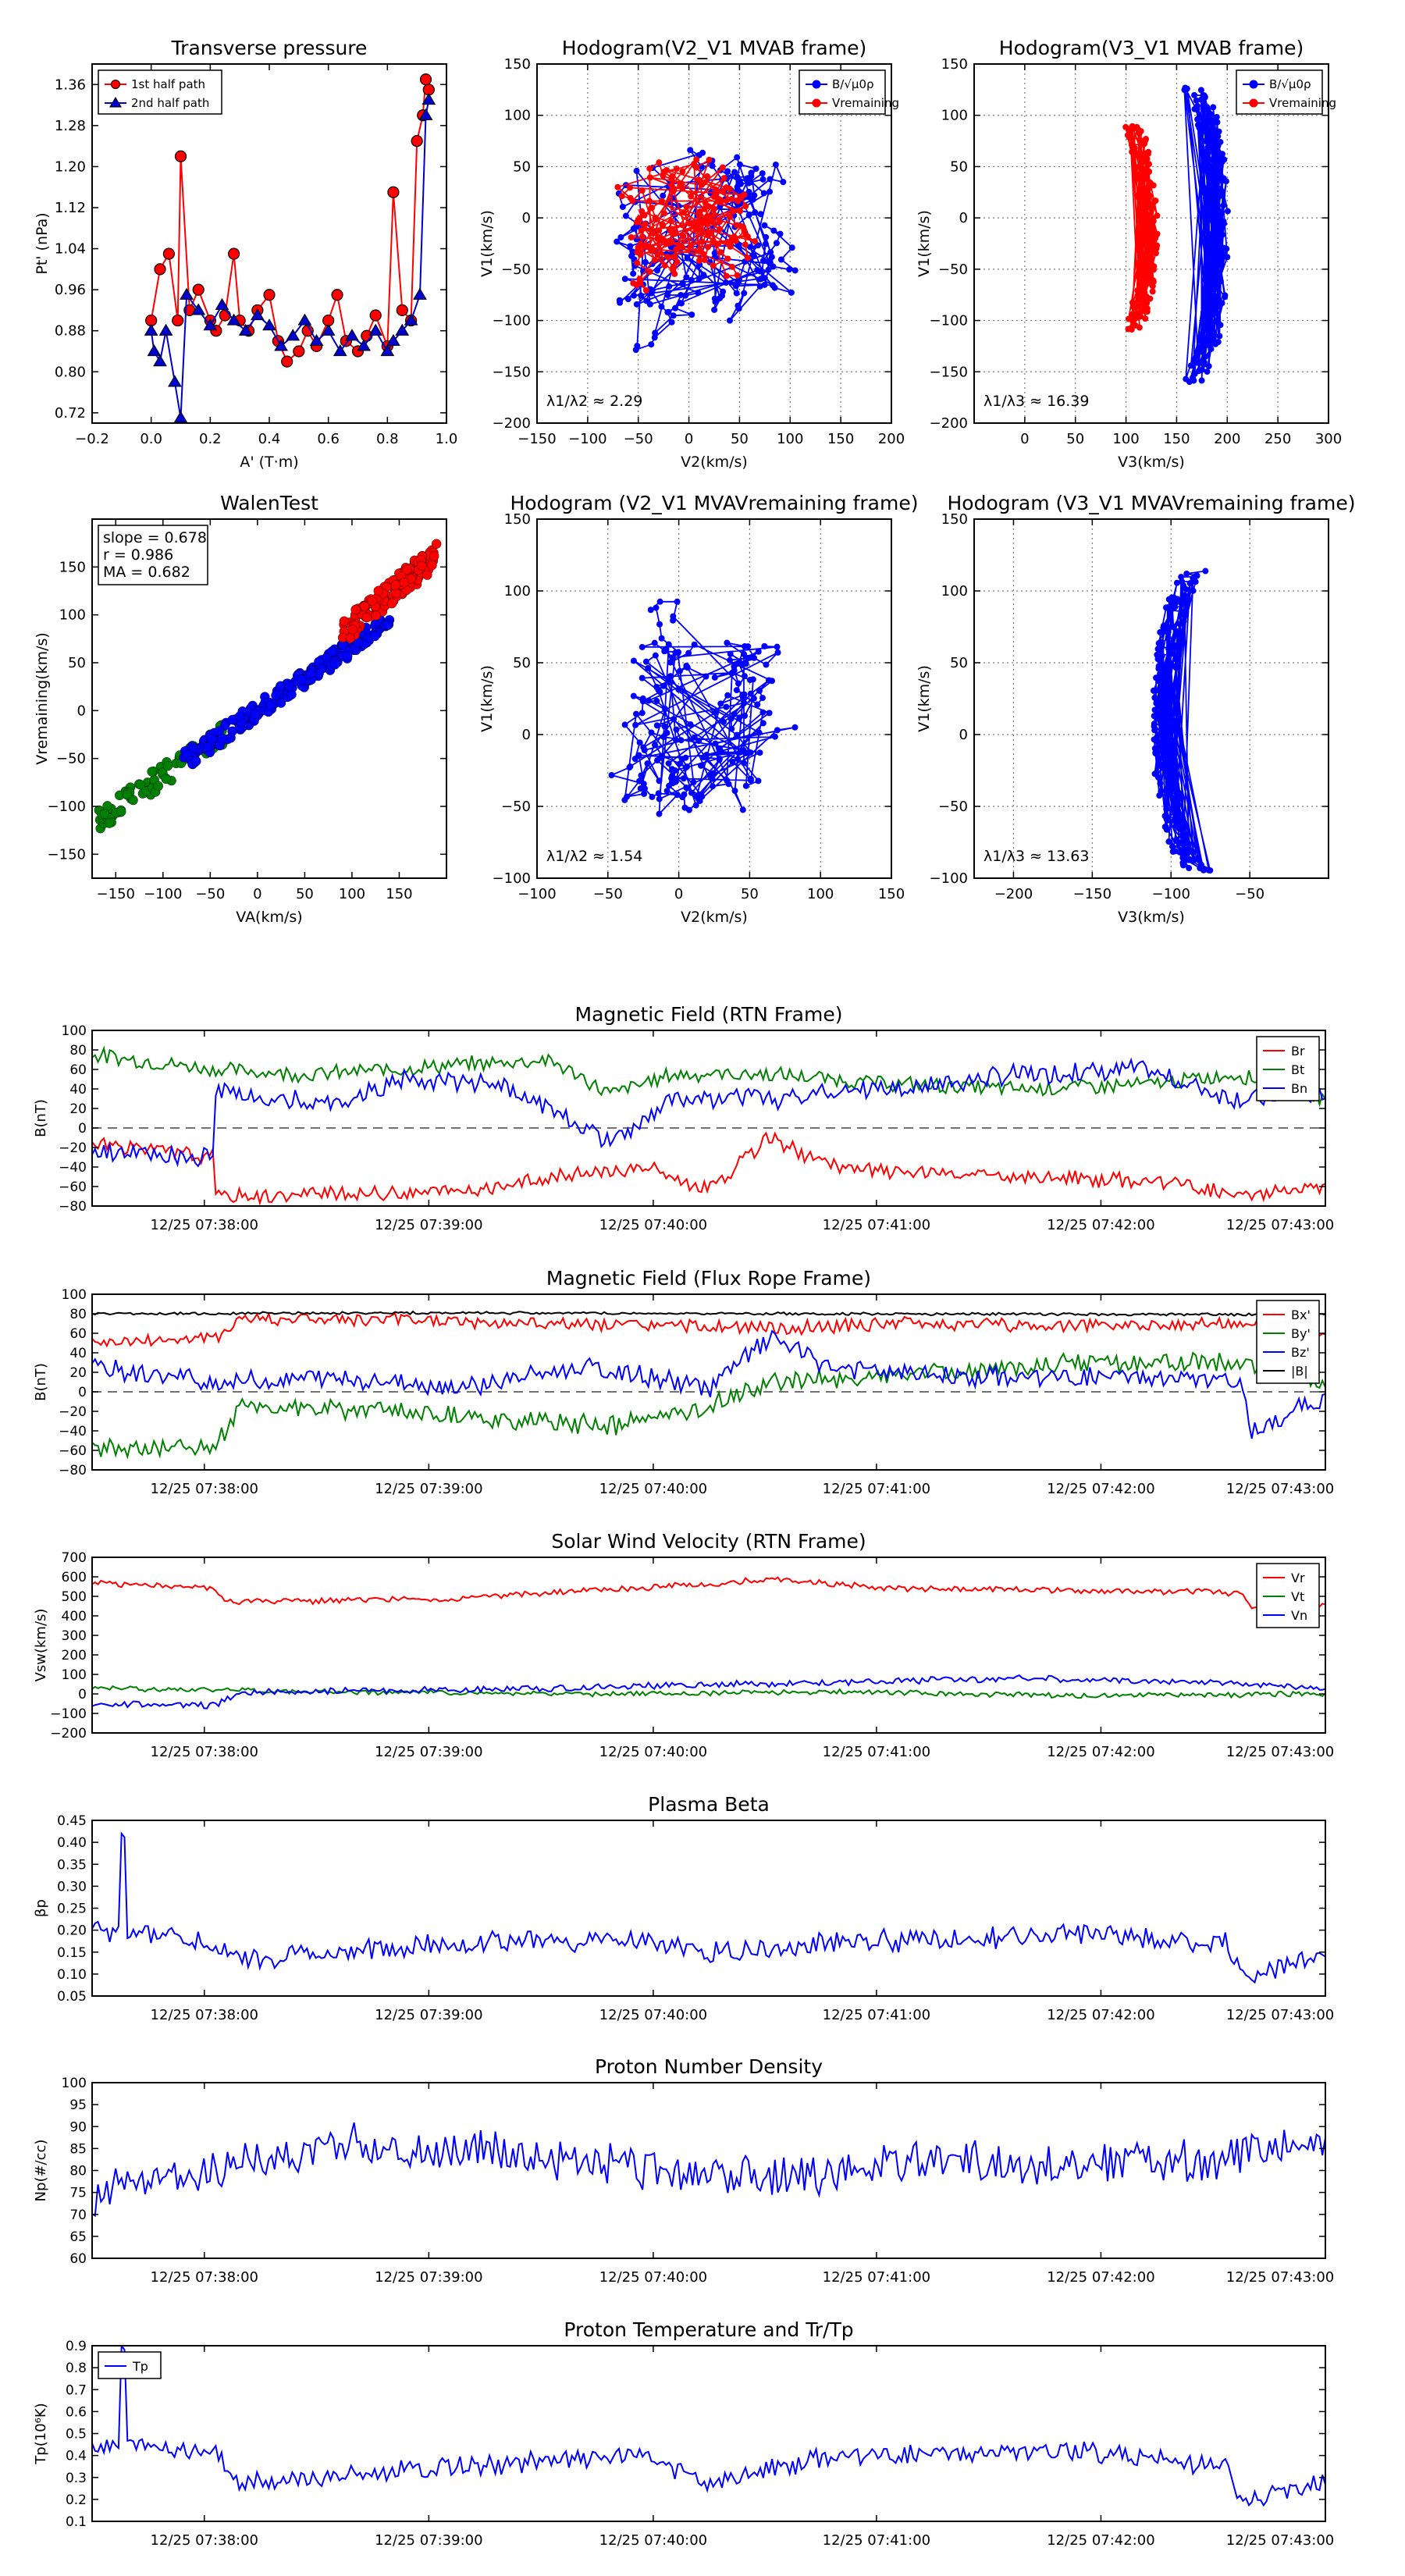 The width and height of the screenshot is (1405, 2576). What do you see at coordinates (1302, 103) in the screenshot?
I see `legend-label: Vremaining` at bounding box center [1302, 103].